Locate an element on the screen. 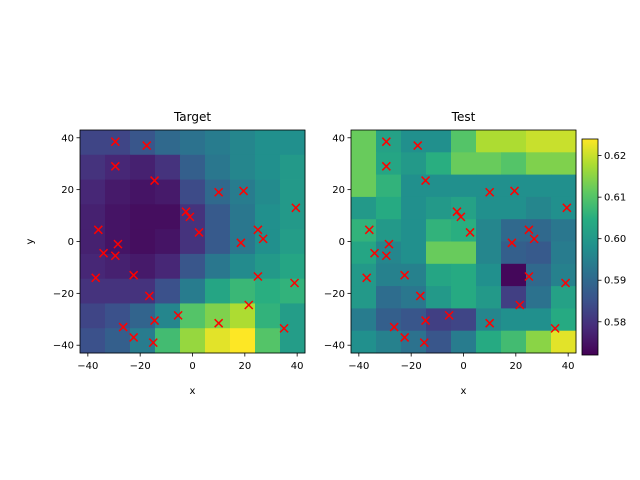  y-tick-label: 40 is located at coordinates (67, 138).